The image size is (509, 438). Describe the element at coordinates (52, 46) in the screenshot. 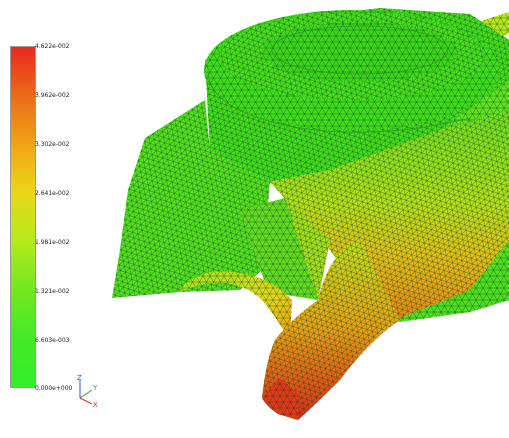

I see `scalar-bar-label: 4.622e-002` at that location.